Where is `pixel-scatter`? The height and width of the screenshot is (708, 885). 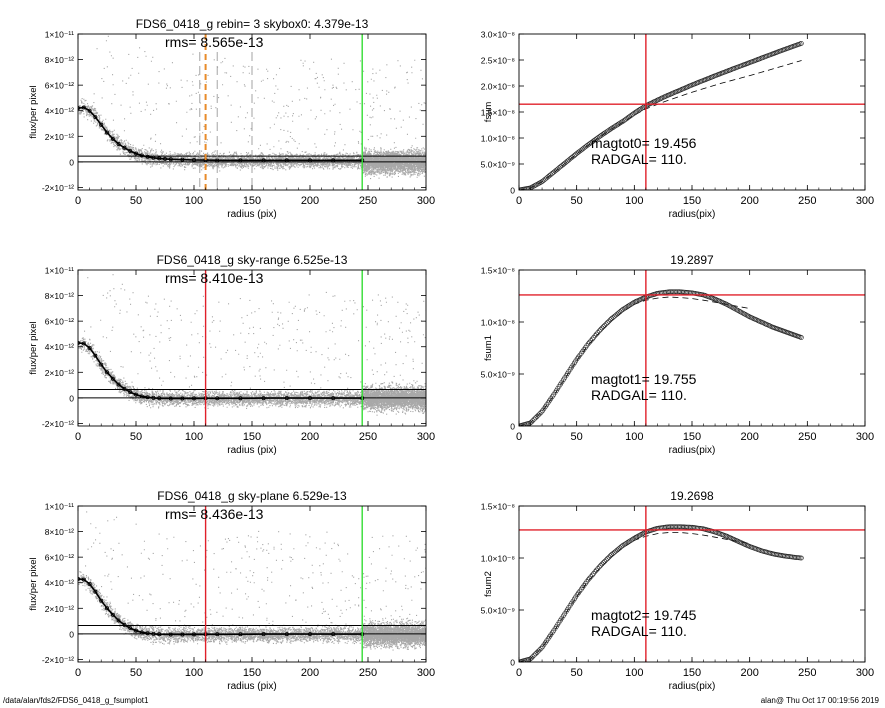 pixel-scatter is located at coordinates (252, 581).